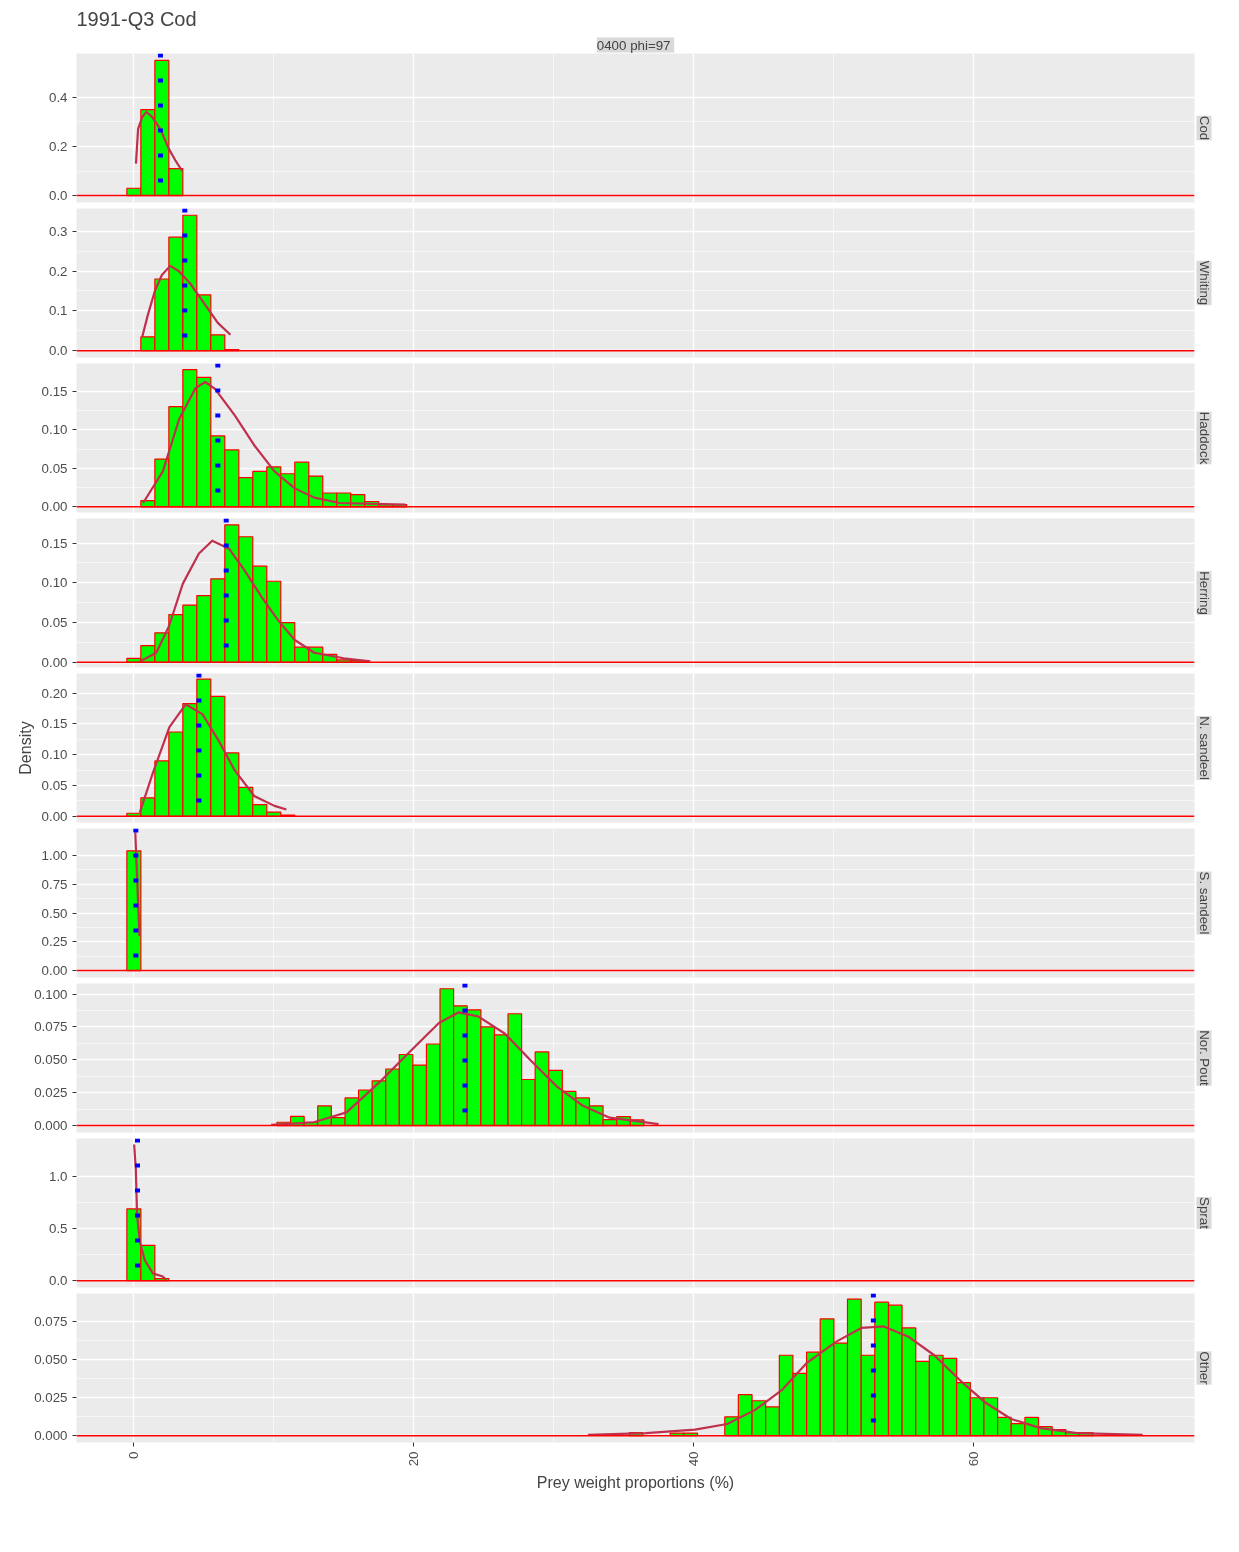  What do you see at coordinates (54, 884) in the screenshot?
I see `y-tick-label: 0.75` at bounding box center [54, 884].